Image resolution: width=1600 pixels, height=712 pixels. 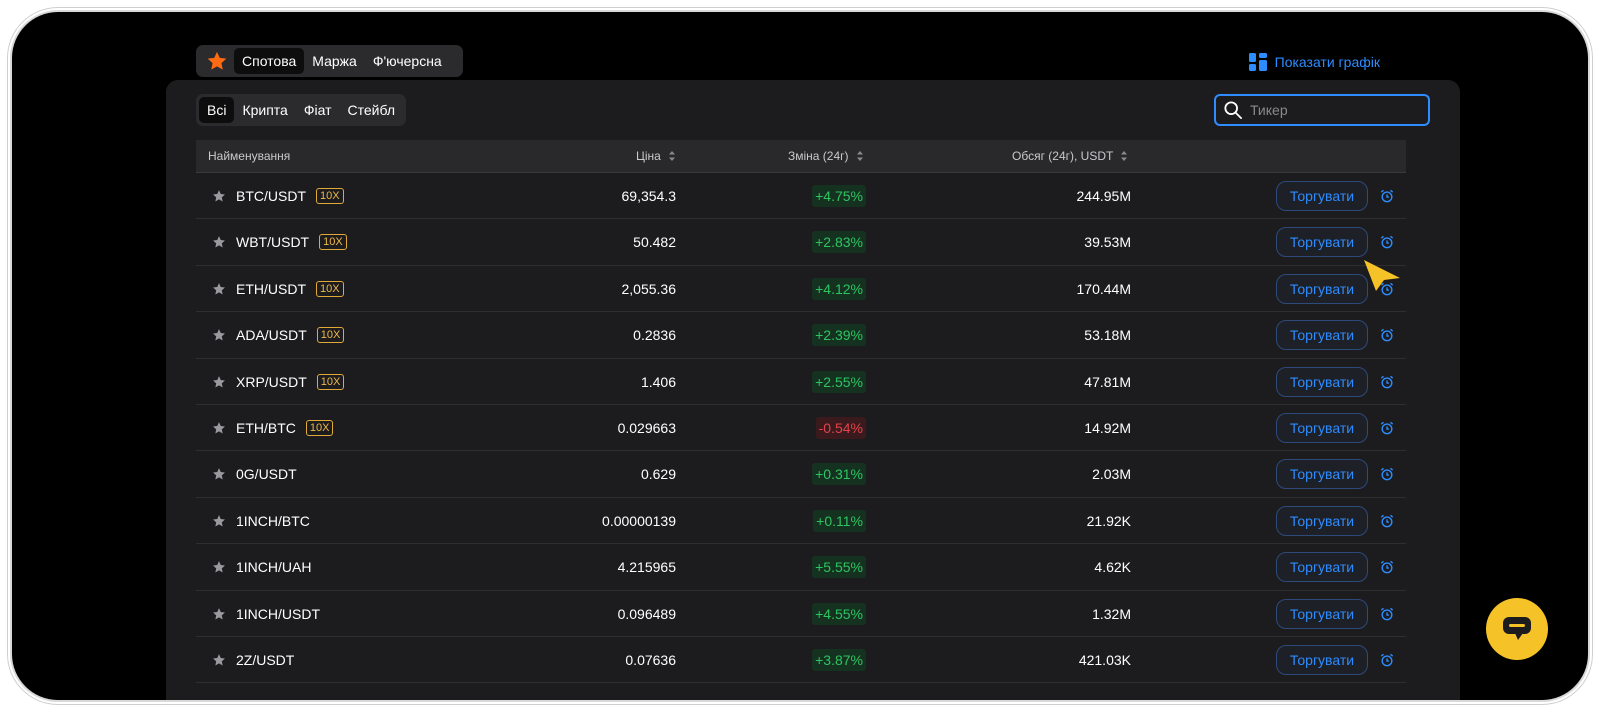 What do you see at coordinates (269, 61) in the screenshot?
I see `tab-spot: Спотова` at bounding box center [269, 61].